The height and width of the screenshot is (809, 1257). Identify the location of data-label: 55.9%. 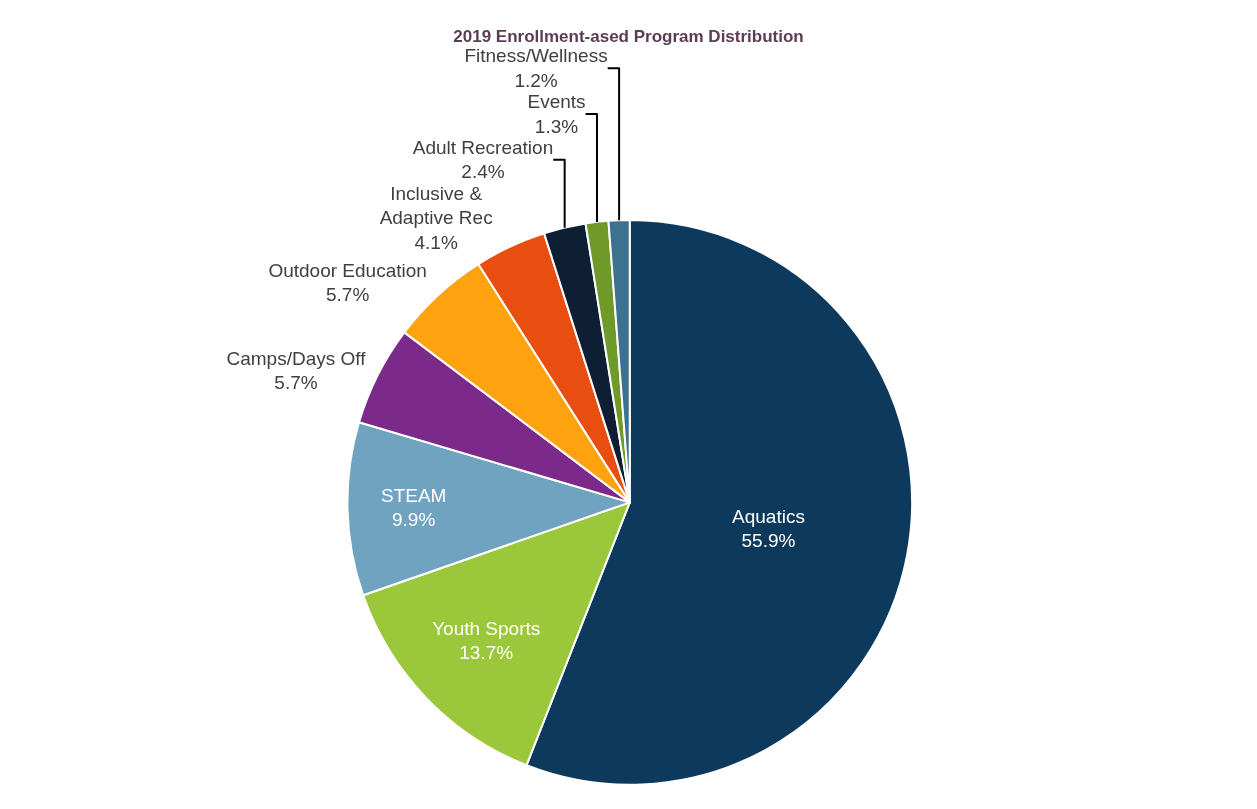
(768, 541).